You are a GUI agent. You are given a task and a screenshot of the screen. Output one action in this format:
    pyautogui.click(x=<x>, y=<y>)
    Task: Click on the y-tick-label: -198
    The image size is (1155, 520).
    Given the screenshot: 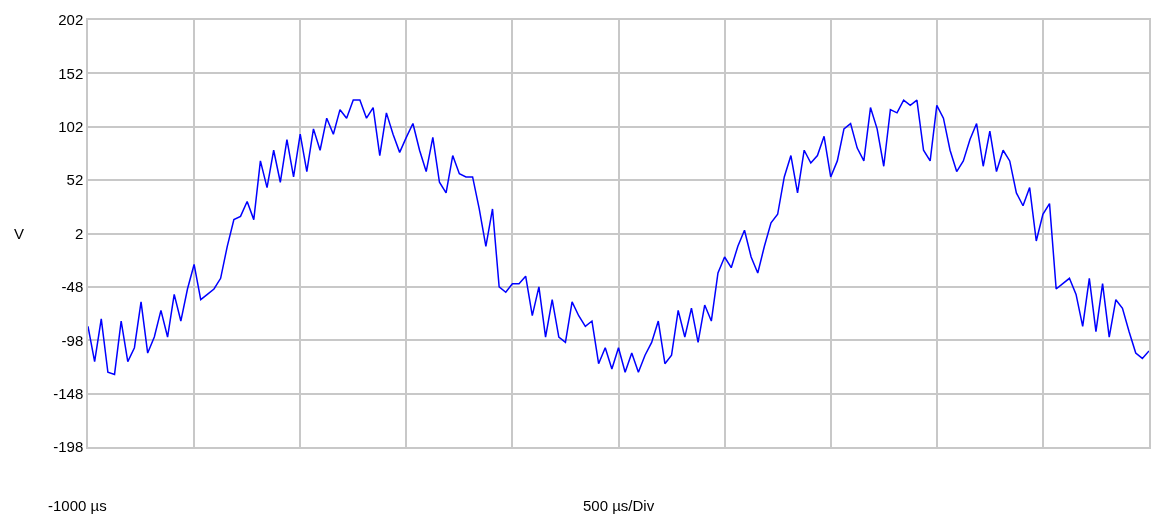 What is the action you would take?
    pyautogui.click(x=68, y=447)
    